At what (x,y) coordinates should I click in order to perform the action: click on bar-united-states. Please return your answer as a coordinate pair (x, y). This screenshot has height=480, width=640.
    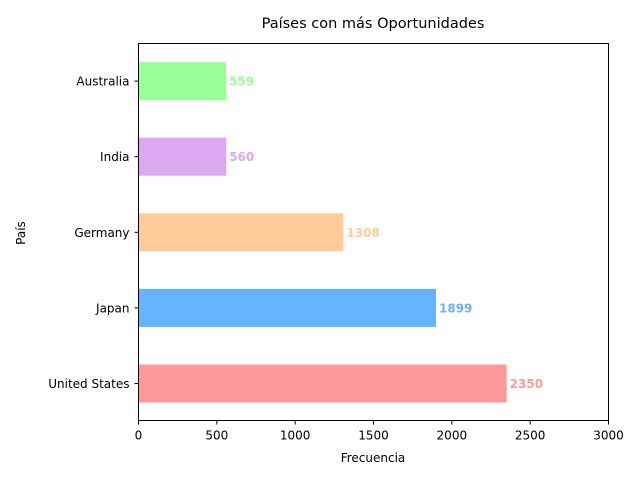
    Looking at the image, I should click on (322, 383).